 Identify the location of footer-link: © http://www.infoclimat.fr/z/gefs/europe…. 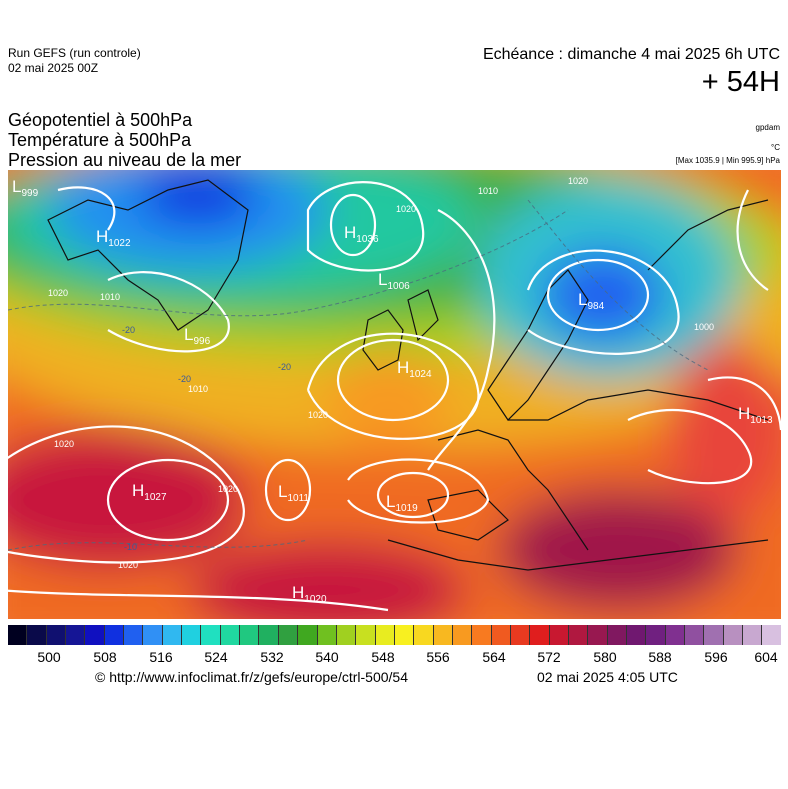
(252, 677).